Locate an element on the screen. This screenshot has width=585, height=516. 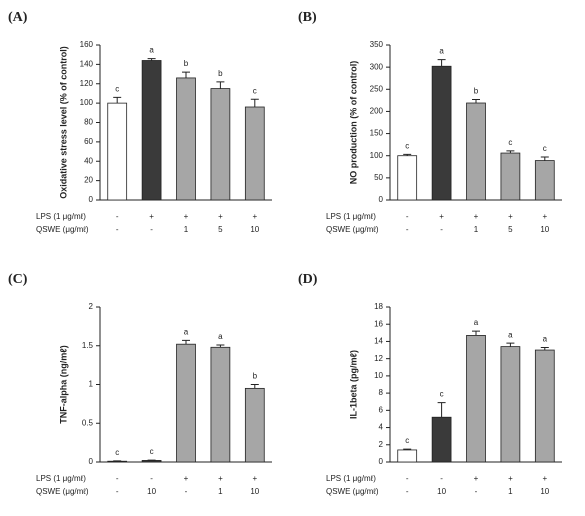
y-axis-label: IL-1beta (pg/mℓ) is located at coordinates (353, 384).